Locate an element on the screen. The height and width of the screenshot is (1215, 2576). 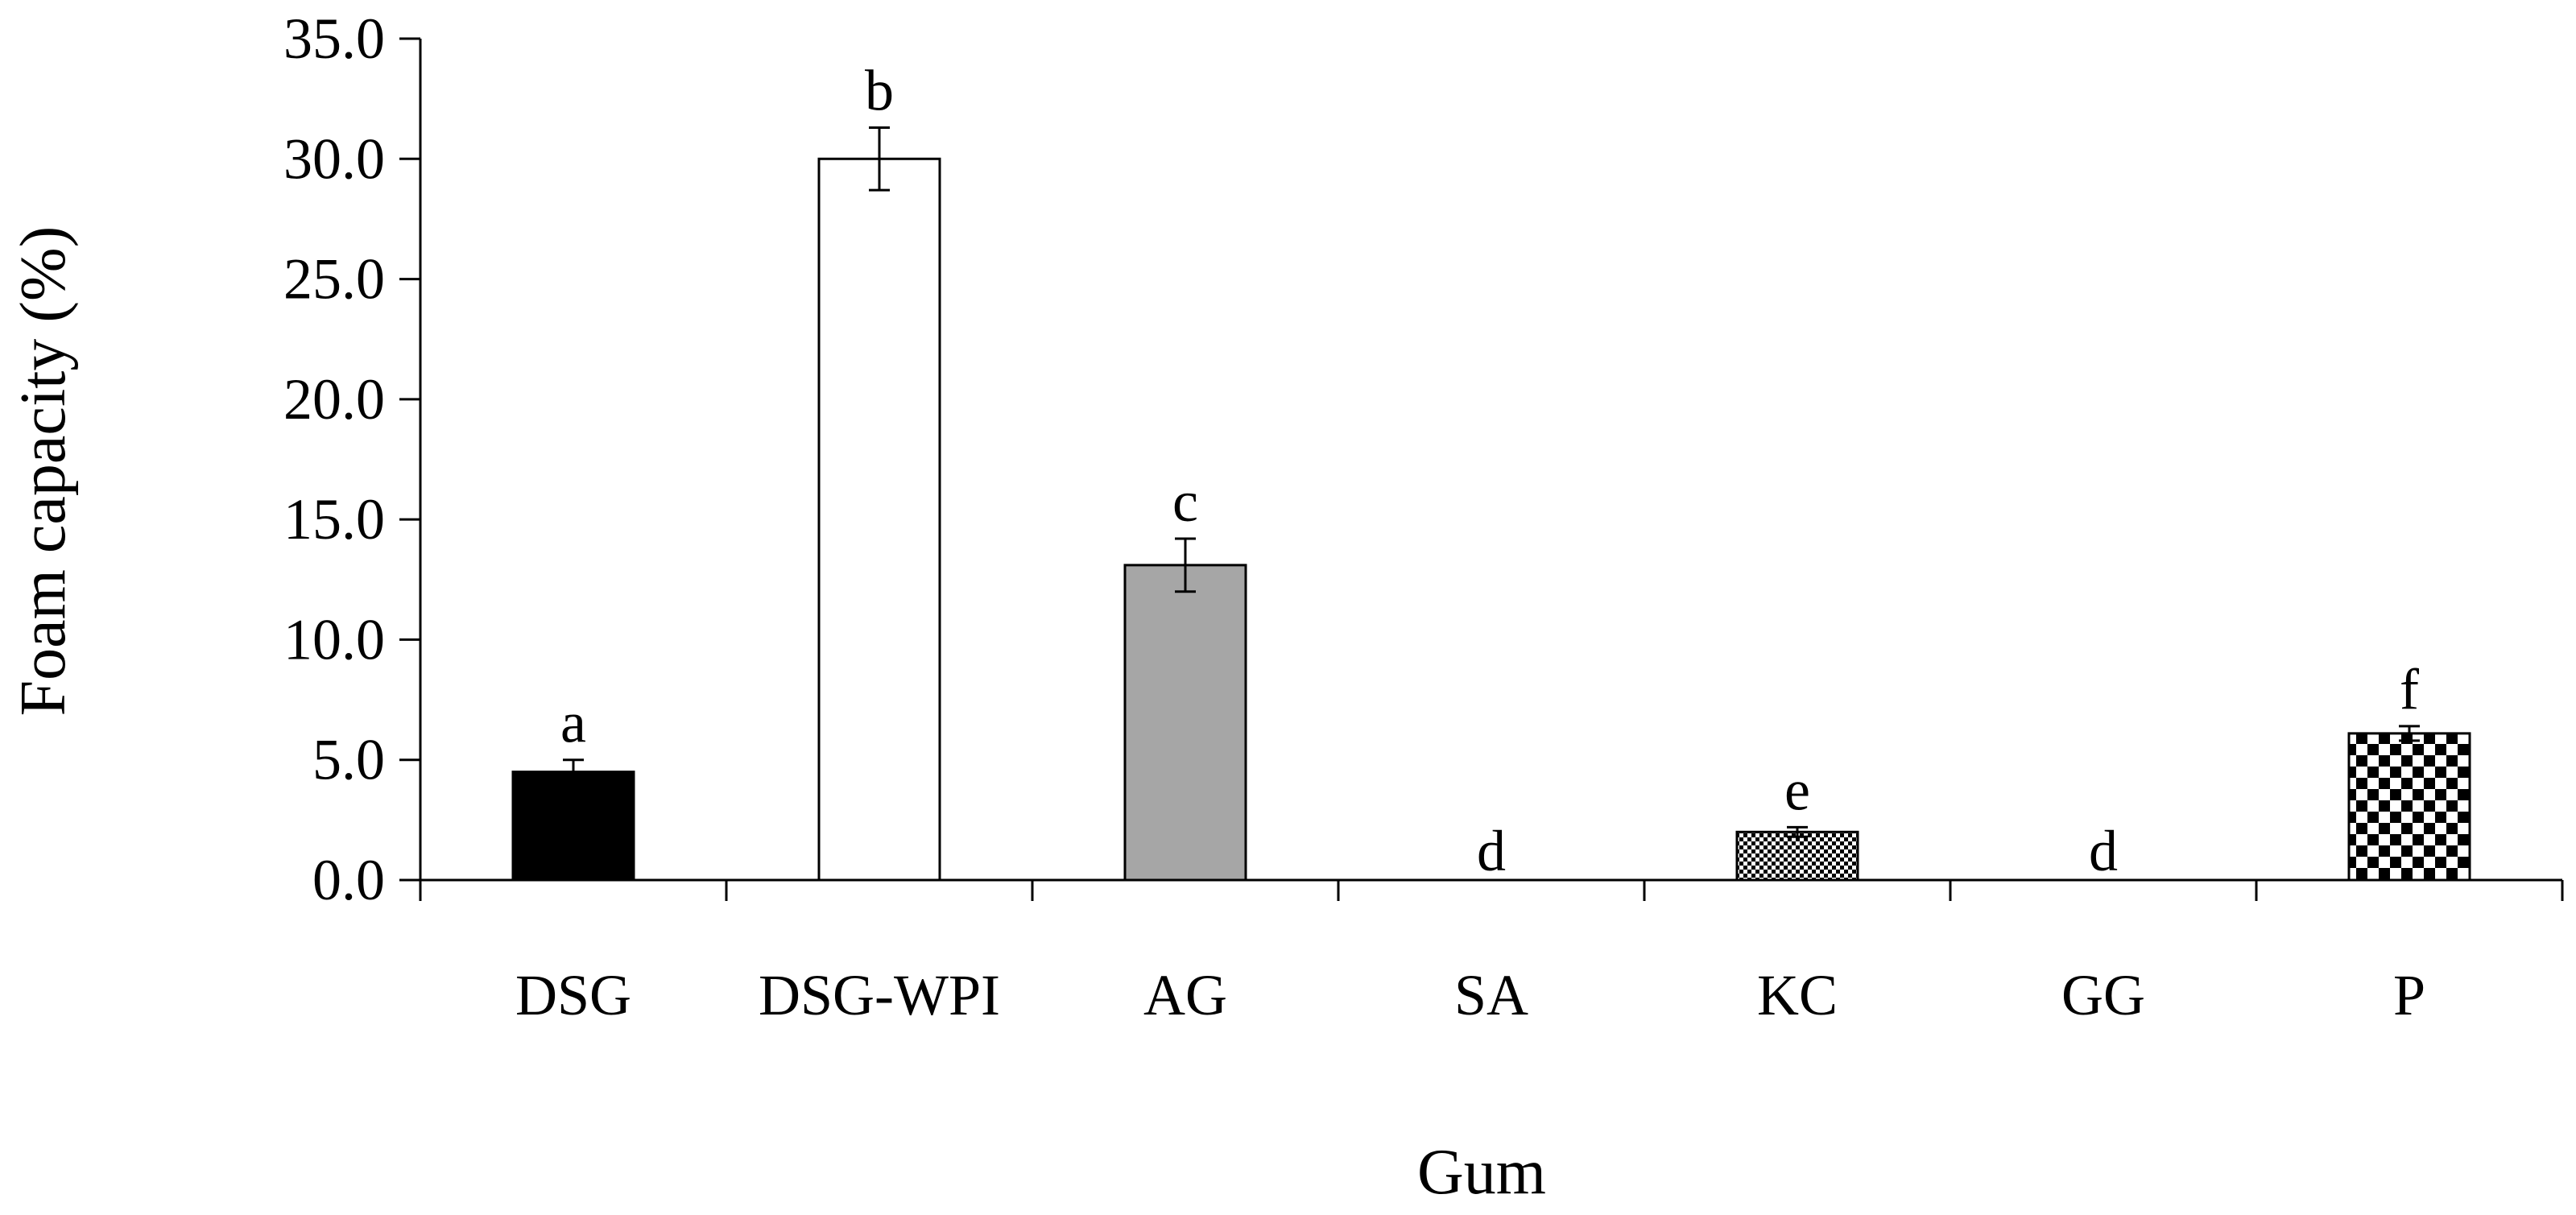
y-tick-label: 20.0 is located at coordinates (334, 399).